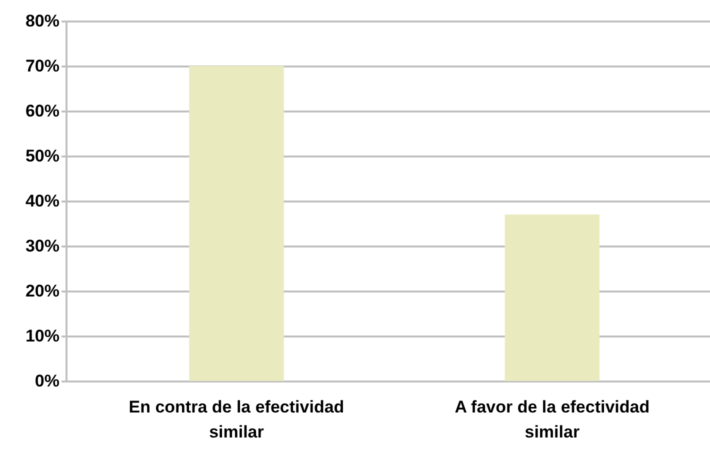  What do you see at coordinates (42, 66) in the screenshot?
I see `y-tick-label: 70%` at bounding box center [42, 66].